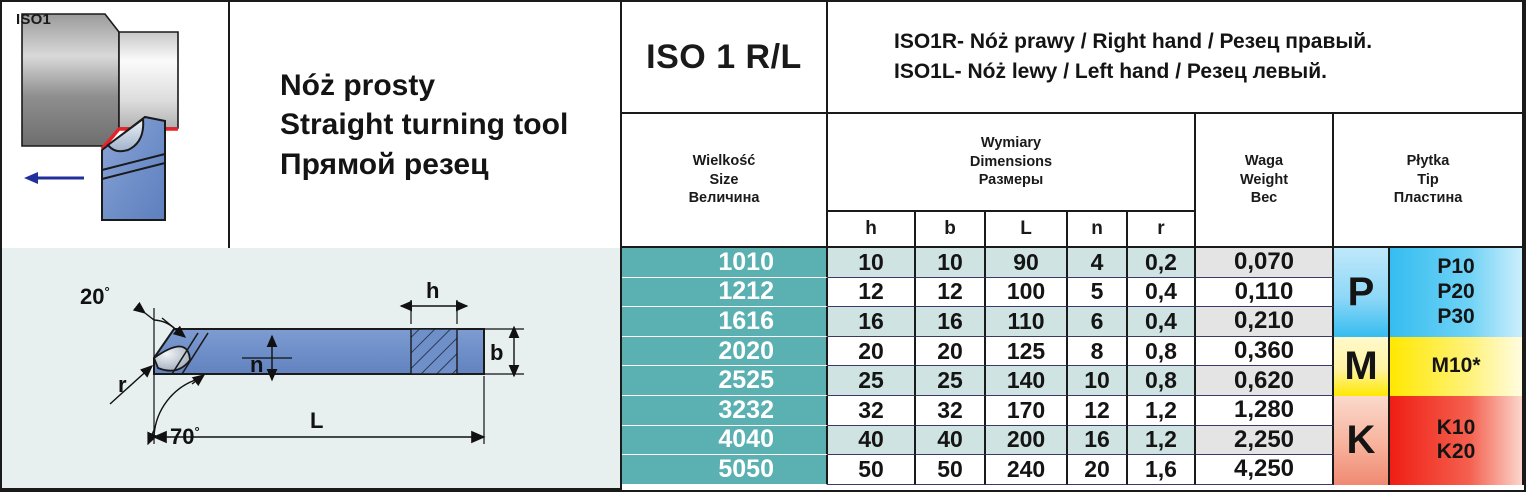 The width and height of the screenshot is (1526, 492). Describe the element at coordinates (872, 263) in the screenshot. I see `dimension-cell-h: 10` at that location.